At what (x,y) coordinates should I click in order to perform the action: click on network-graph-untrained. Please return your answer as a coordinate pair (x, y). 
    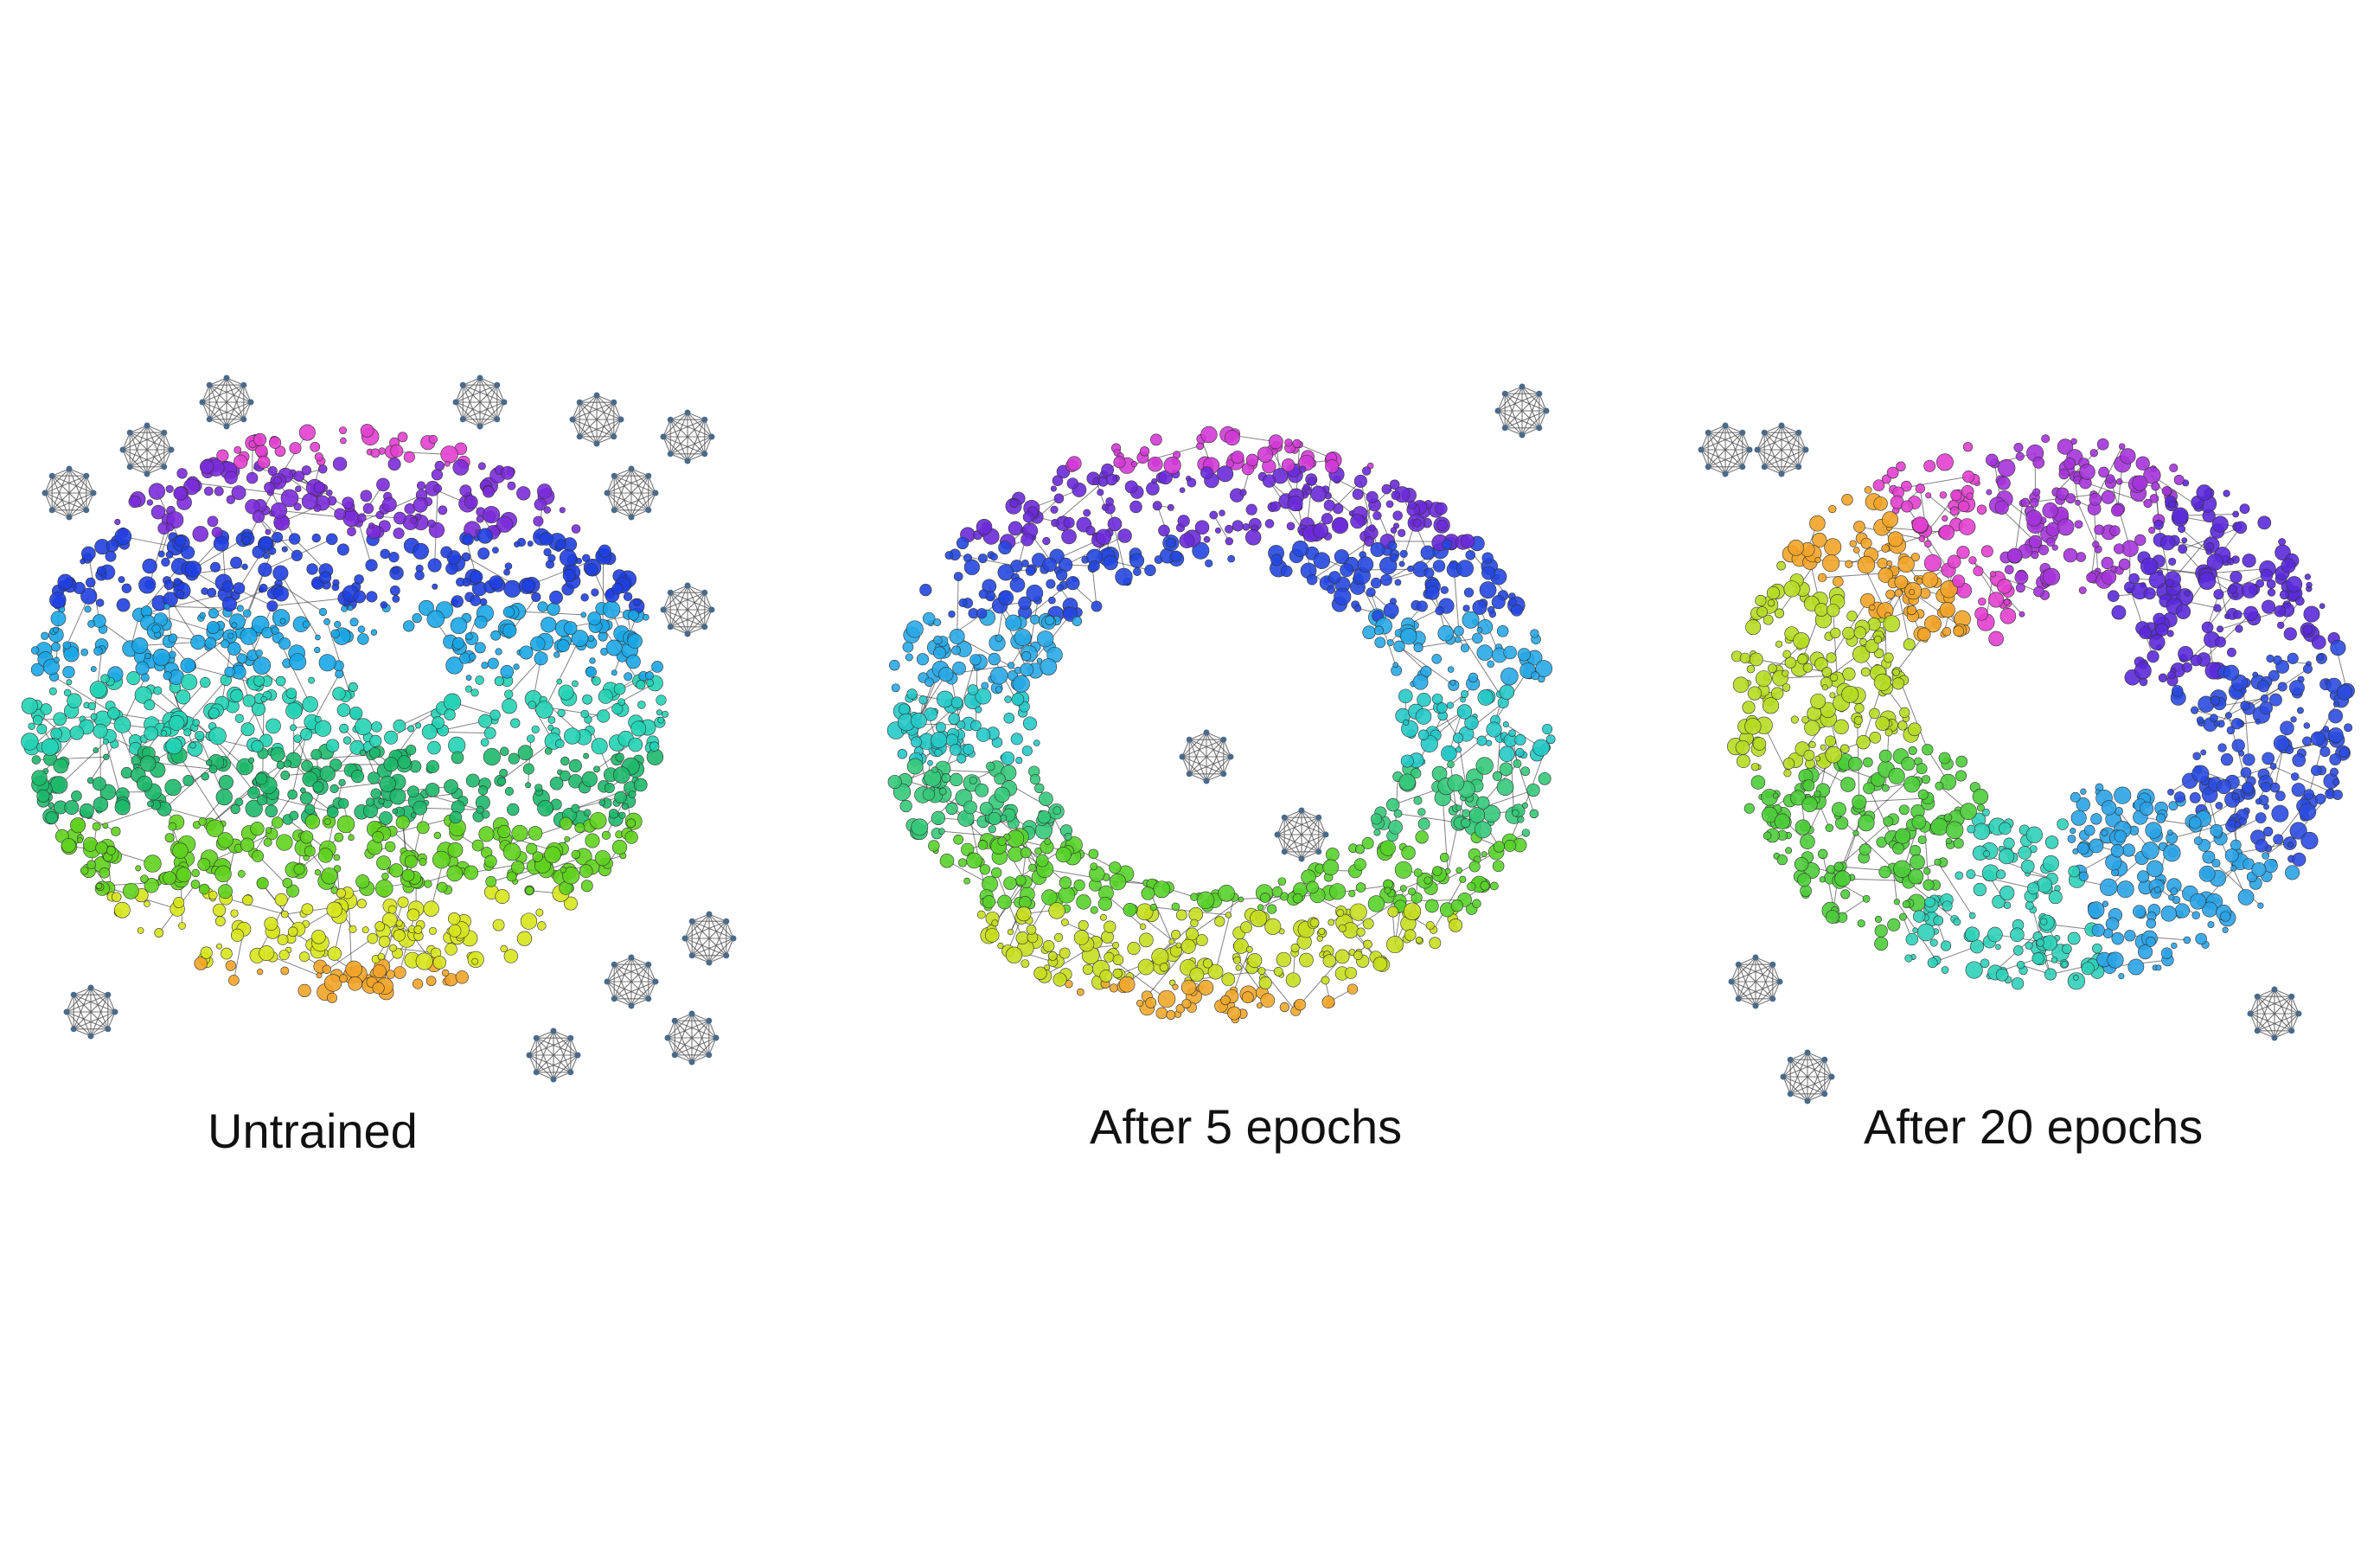
    Looking at the image, I should click on (379, 728).